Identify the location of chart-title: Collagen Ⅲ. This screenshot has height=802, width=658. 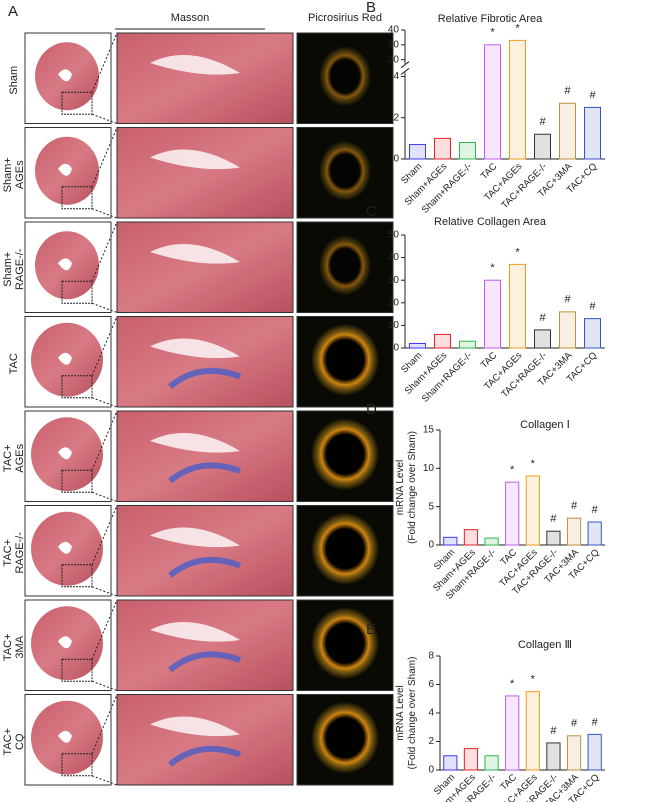
(545, 645).